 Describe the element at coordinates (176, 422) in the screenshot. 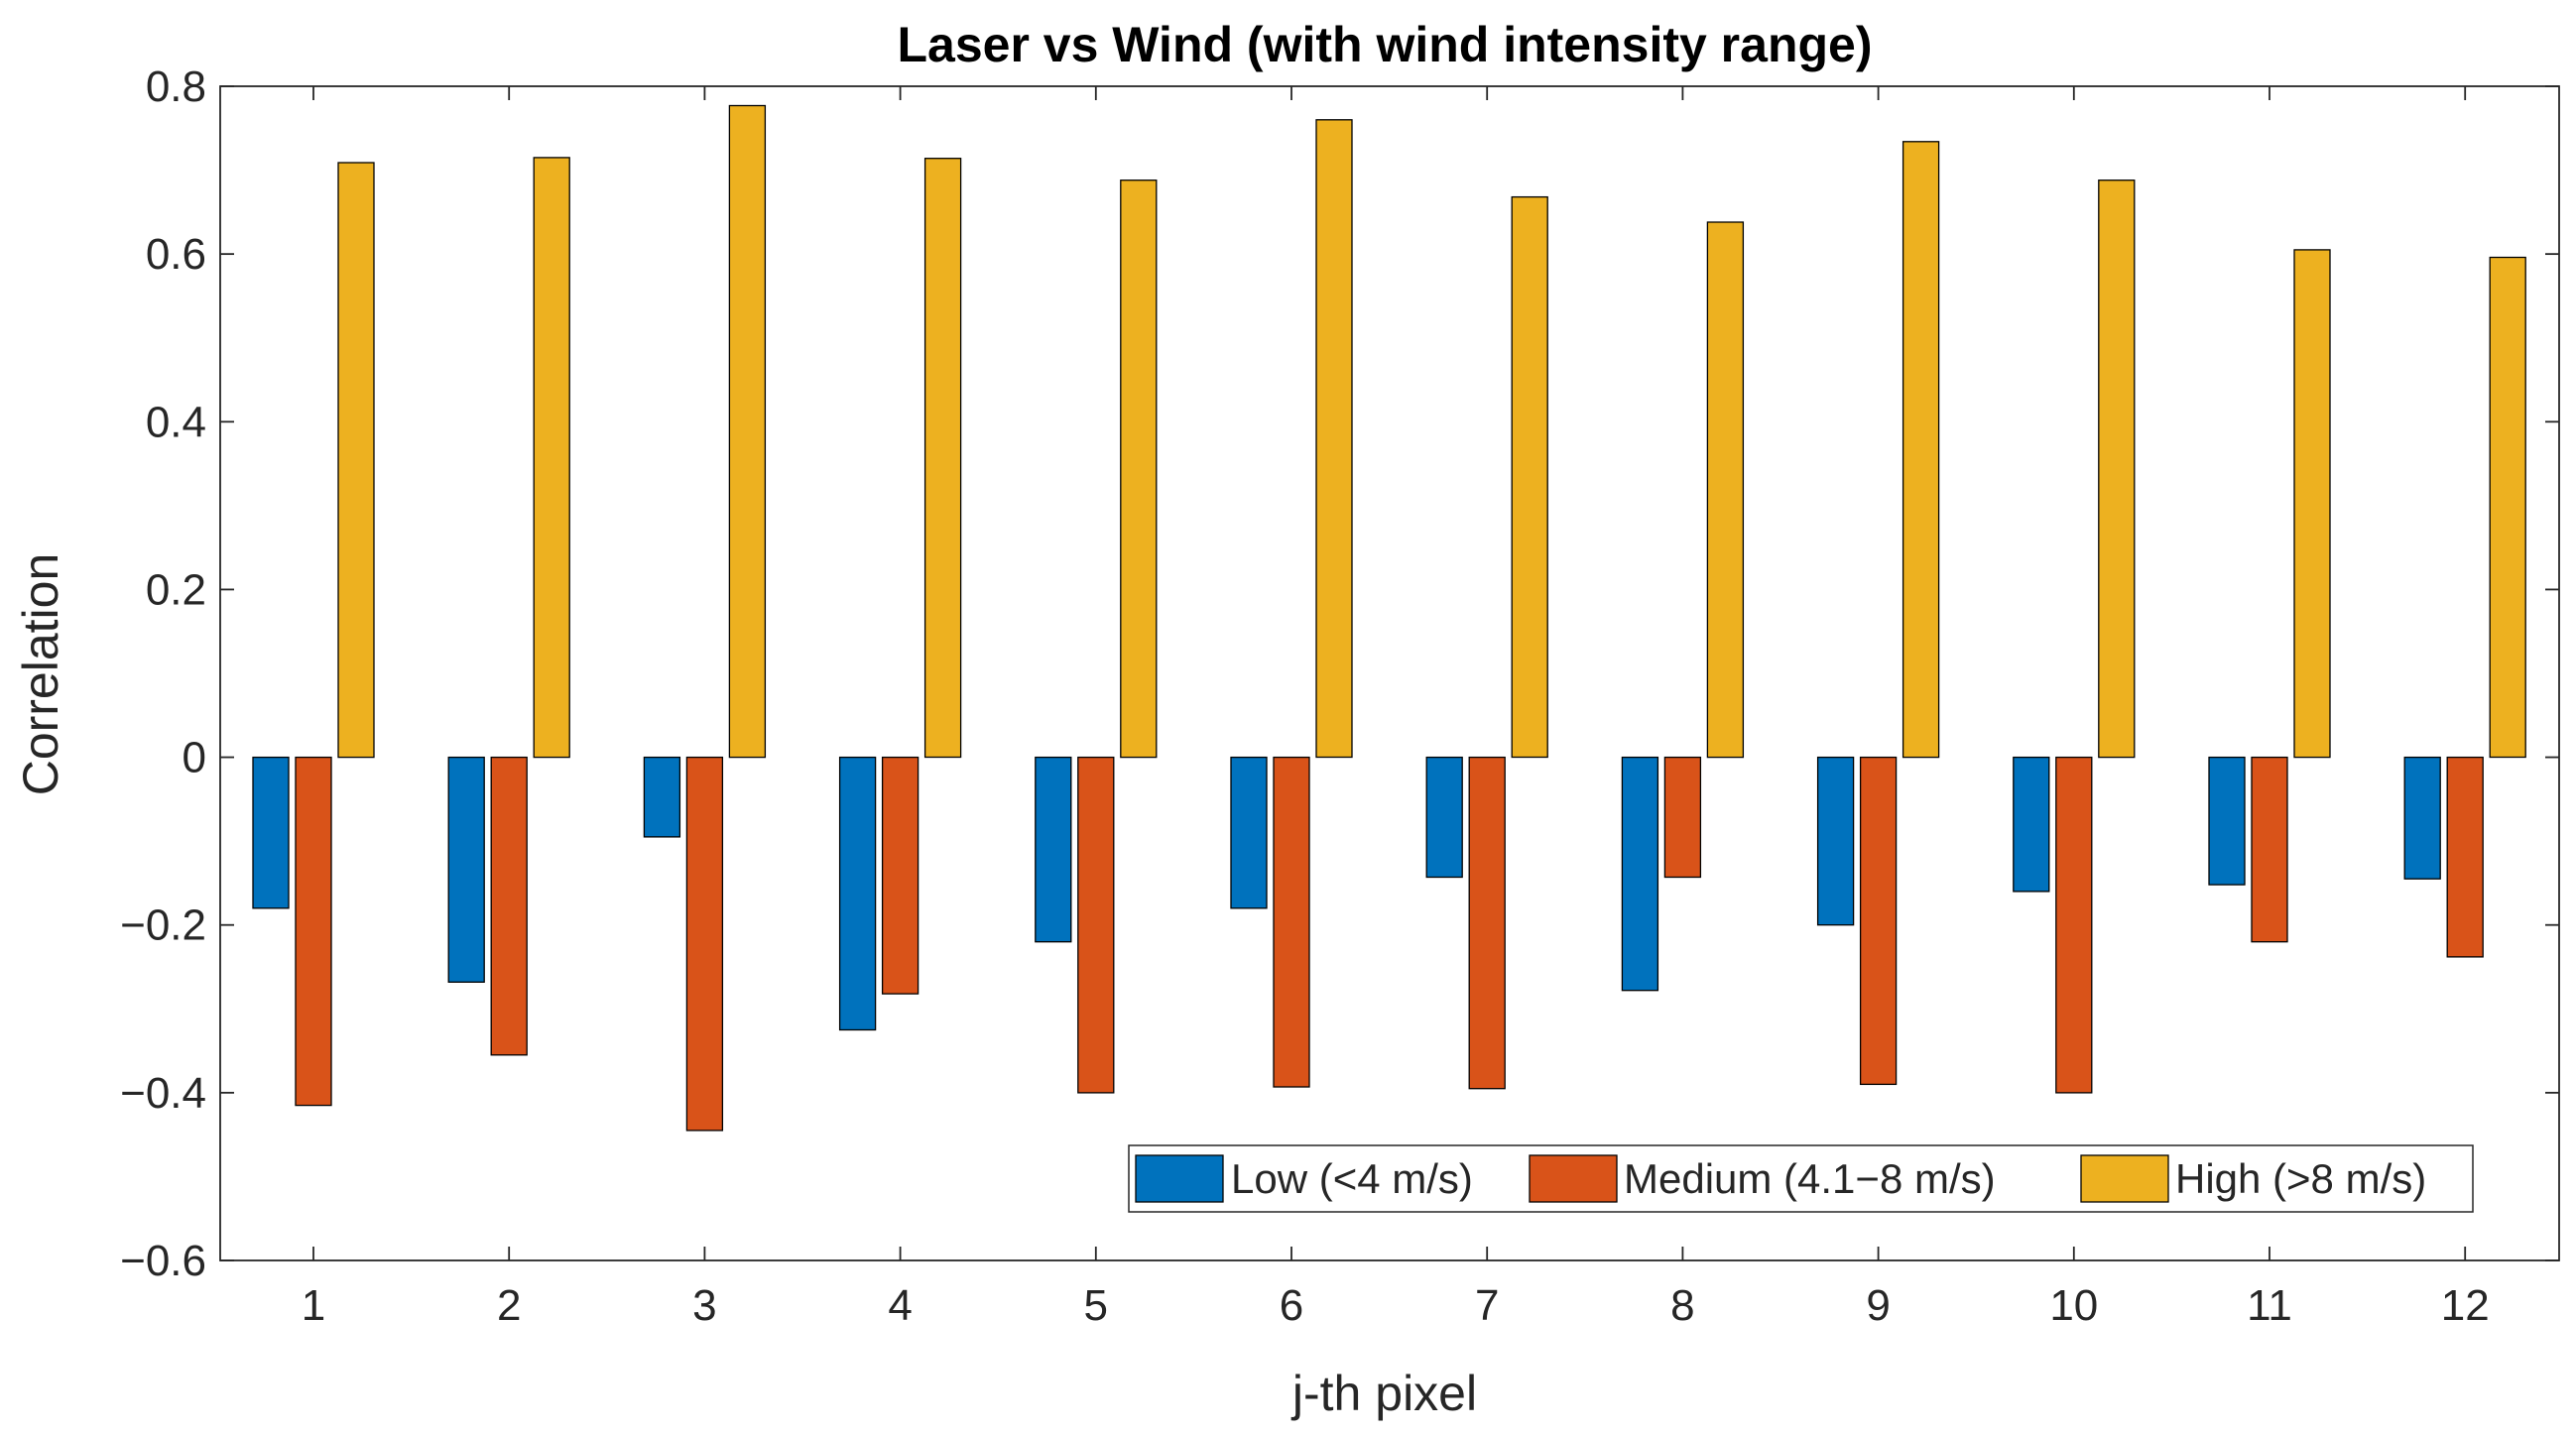

I see `y-tick-label: 0.4` at that location.